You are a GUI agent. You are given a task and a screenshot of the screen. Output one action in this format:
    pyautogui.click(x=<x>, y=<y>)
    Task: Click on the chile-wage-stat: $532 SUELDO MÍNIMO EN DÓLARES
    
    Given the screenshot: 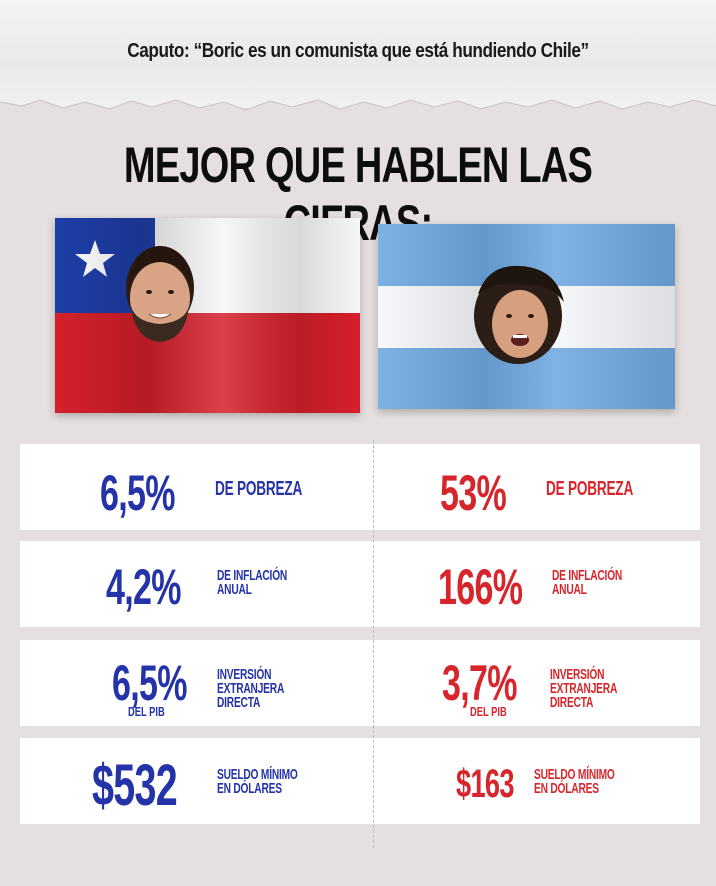 What is the action you would take?
    pyautogui.click(x=196, y=781)
    